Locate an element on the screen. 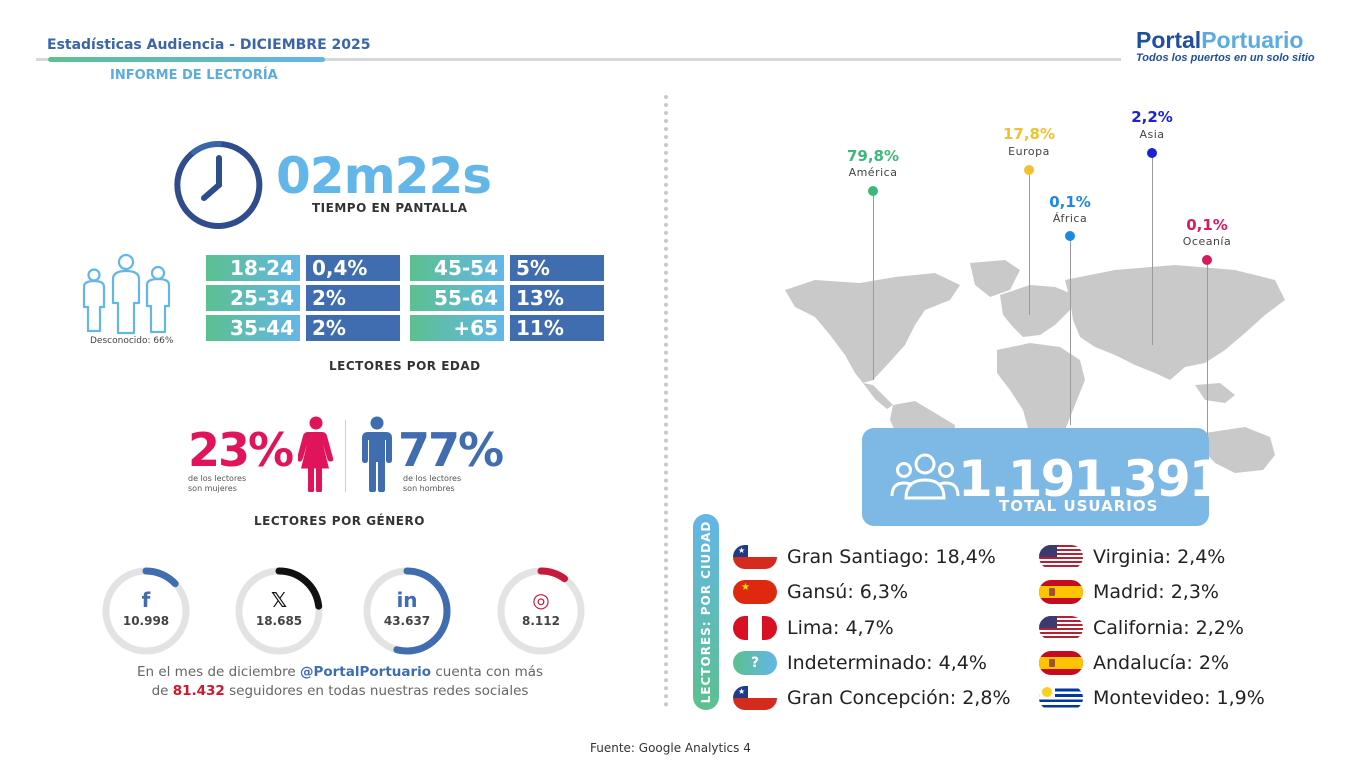 The width and height of the screenshot is (1366, 768). total-users-card is located at coordinates (1035, 477).